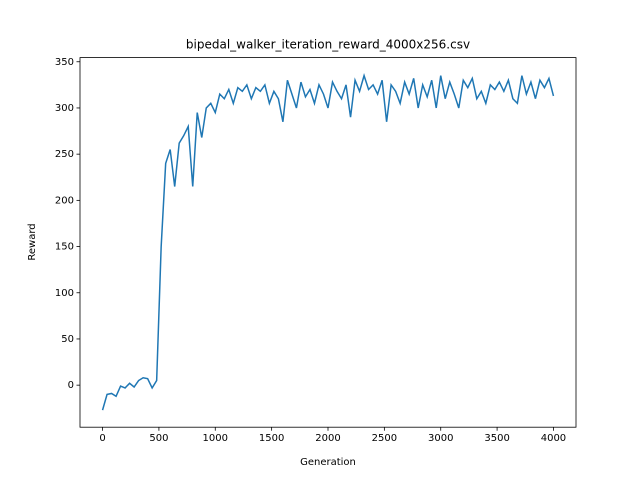 The image size is (640, 480). What do you see at coordinates (158, 438) in the screenshot?
I see `x-tick-label: 500` at bounding box center [158, 438].